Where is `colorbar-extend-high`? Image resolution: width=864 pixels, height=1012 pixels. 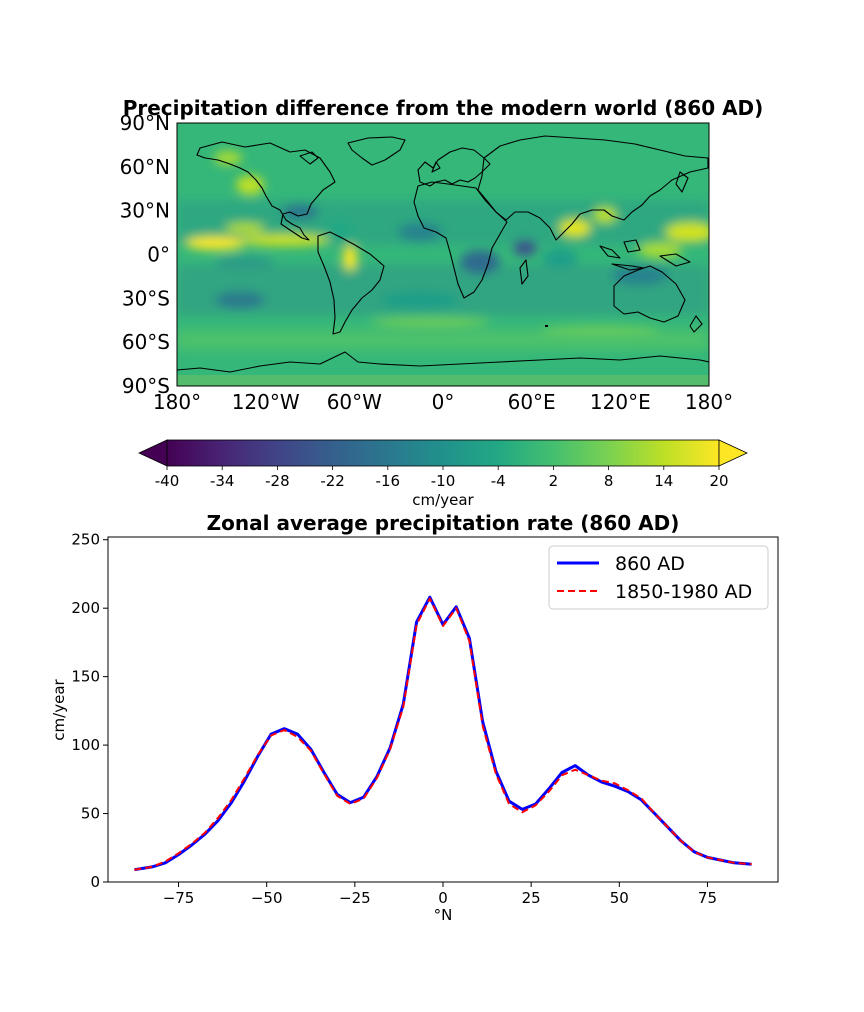
colorbar-extend-high is located at coordinates (733, 453).